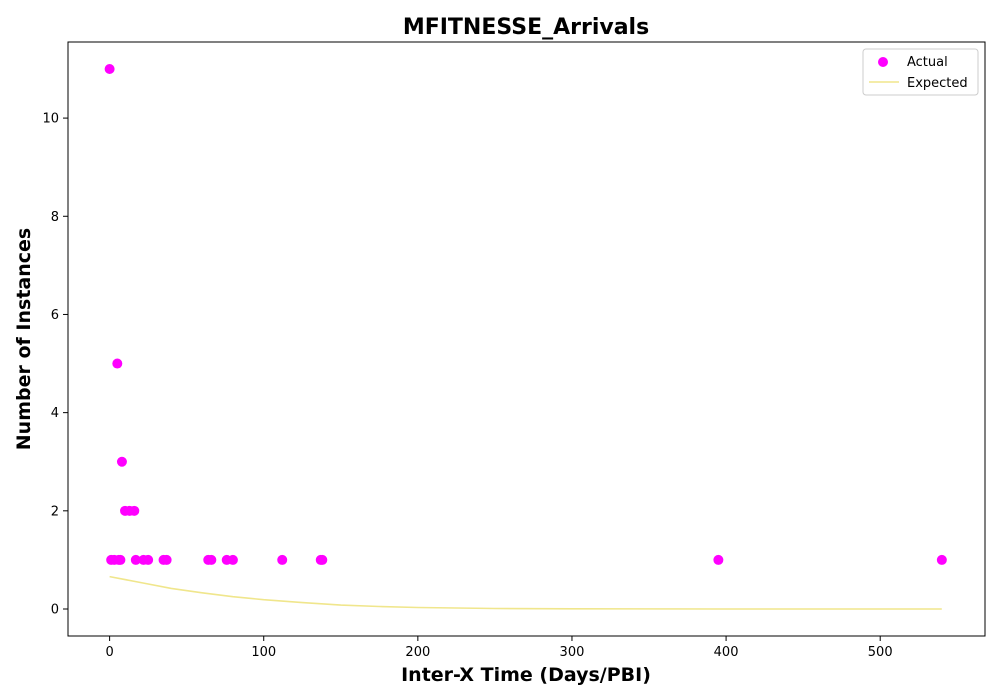  I want to click on legend-box, so click(920, 72).